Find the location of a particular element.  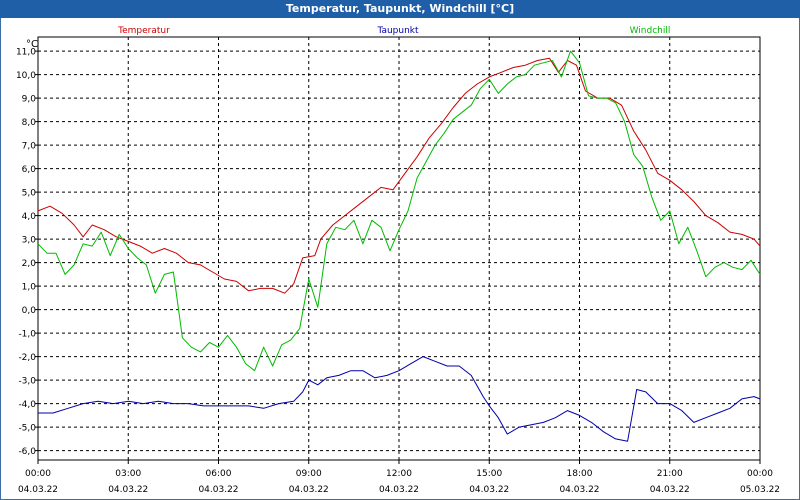

legend: Temperatur Taupunkt Windchill is located at coordinates (393, 31).